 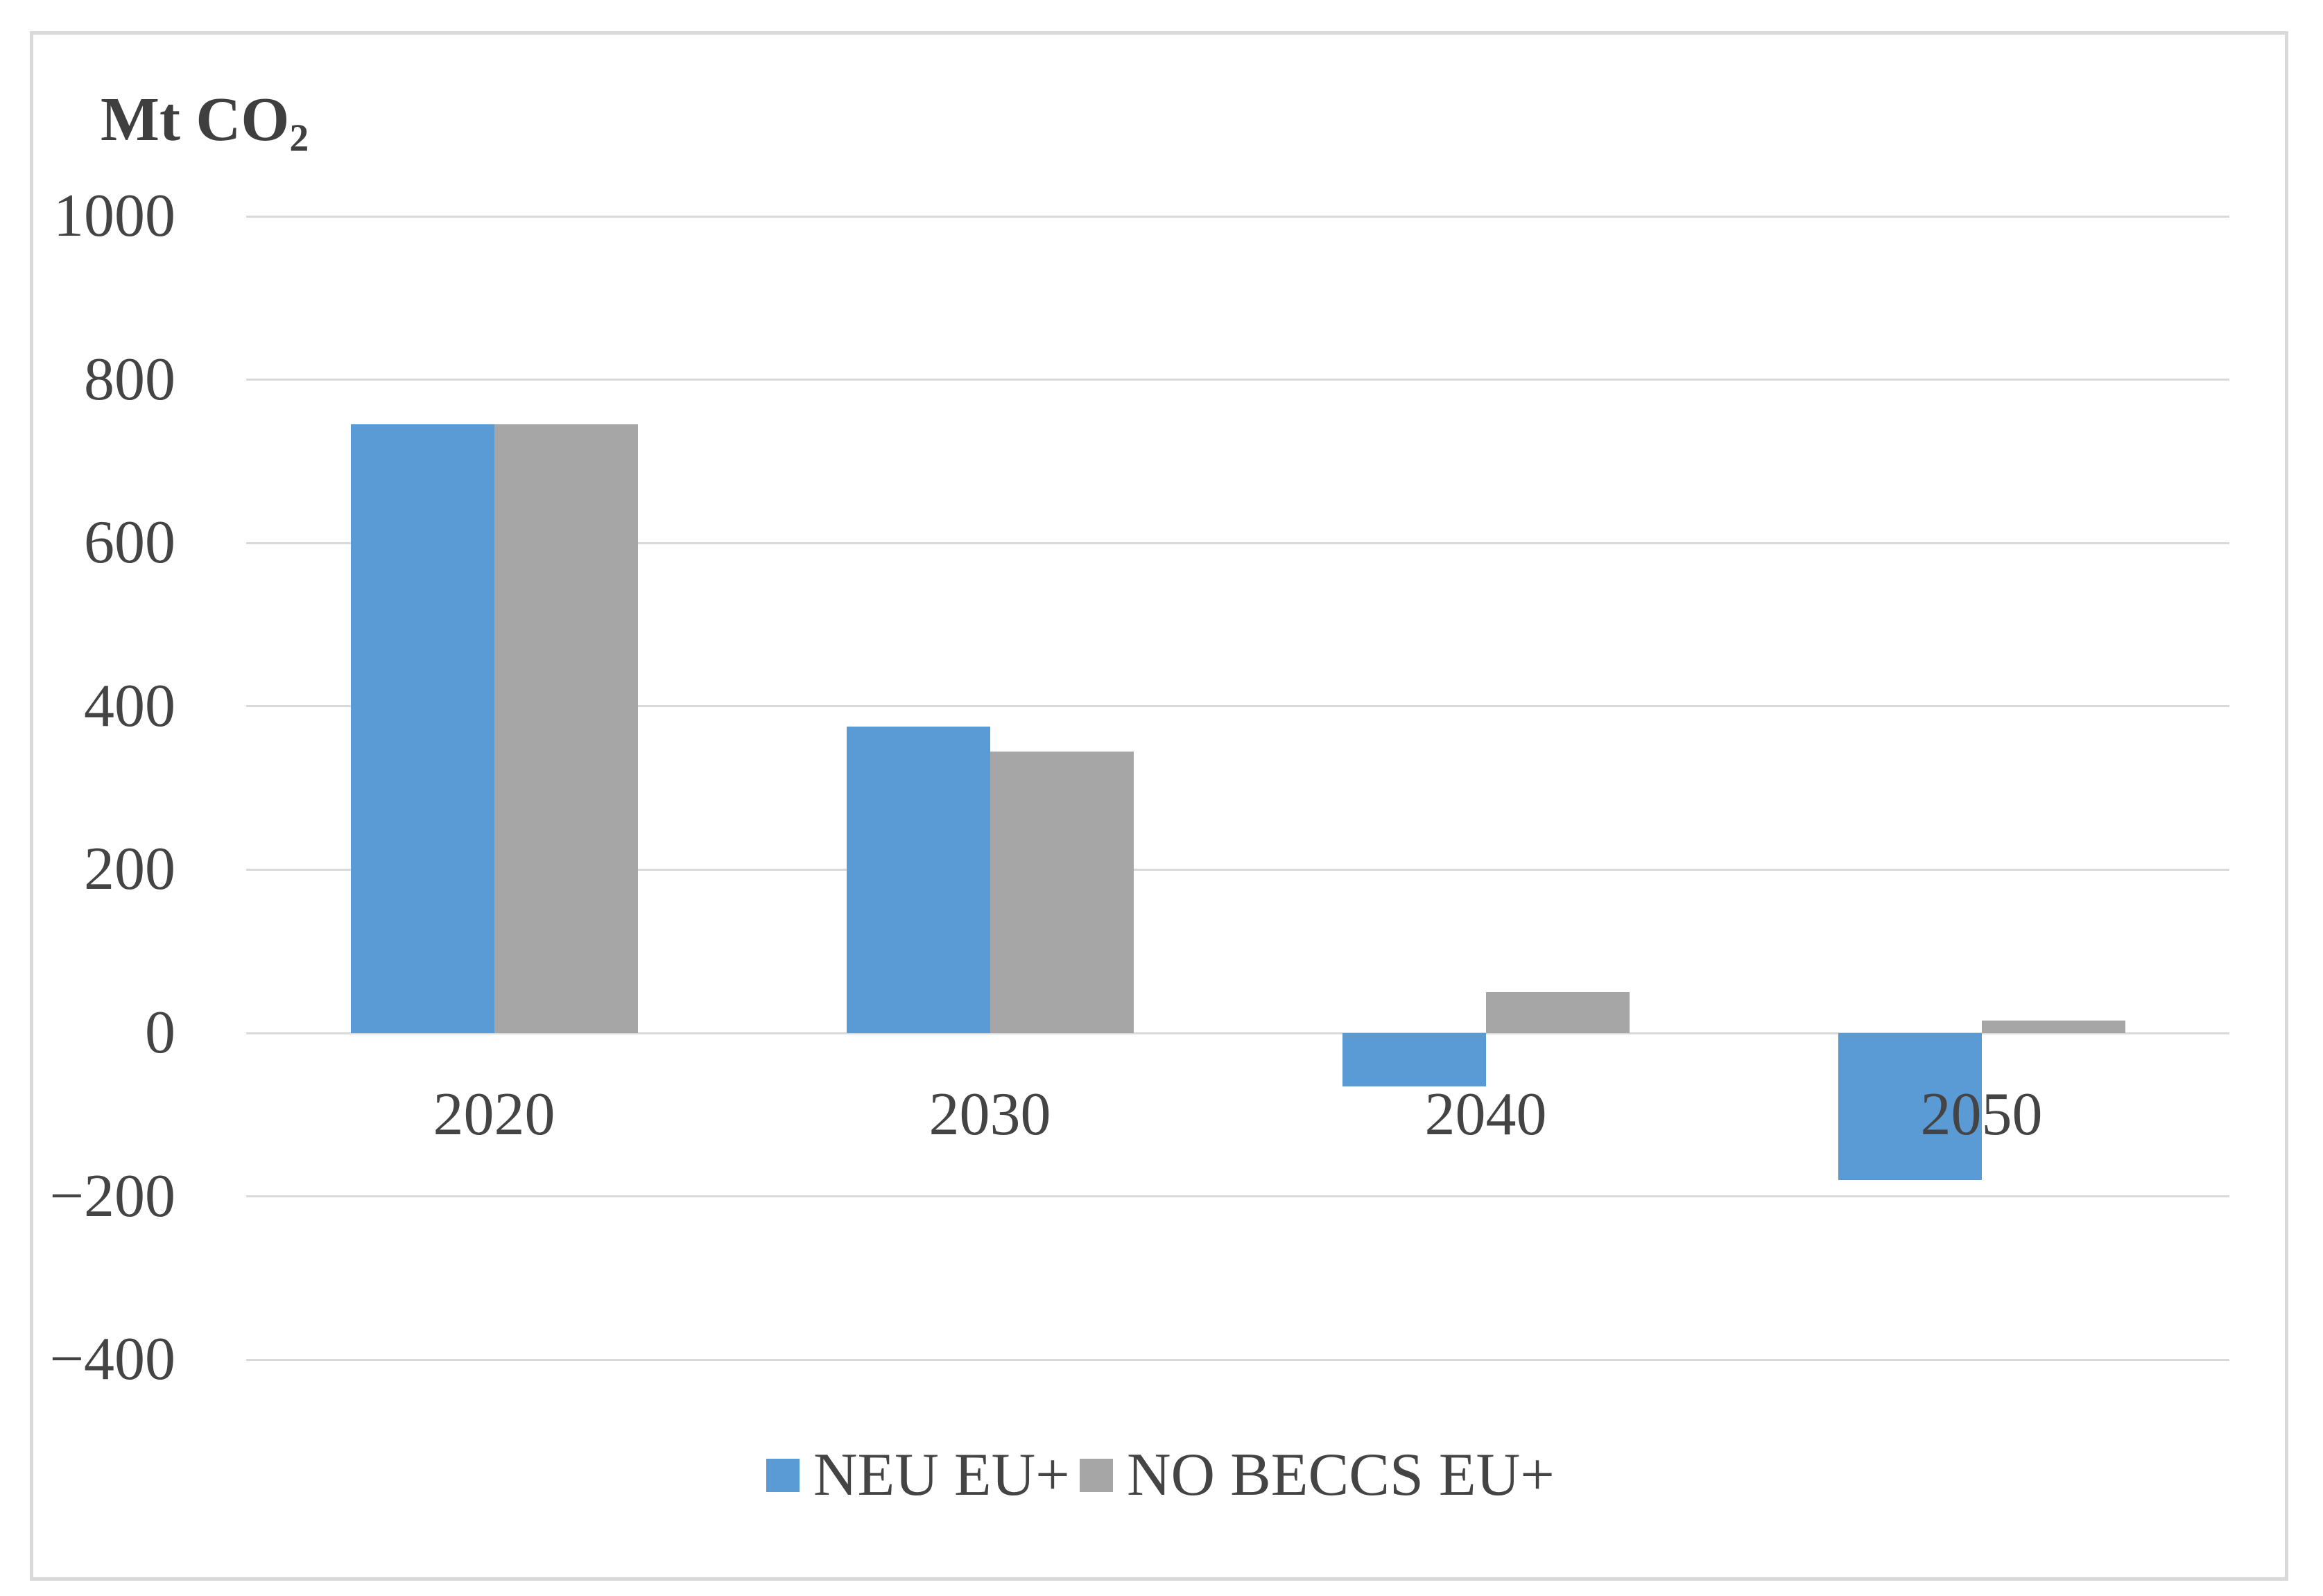 I want to click on y-tick-label--400: −400, so click(x=112, y=1360).